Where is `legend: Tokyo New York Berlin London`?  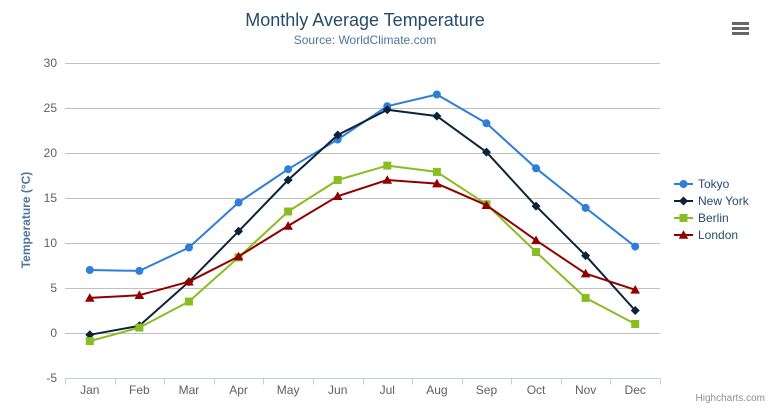 legend: Tokyo New York Berlin London is located at coordinates (711, 211).